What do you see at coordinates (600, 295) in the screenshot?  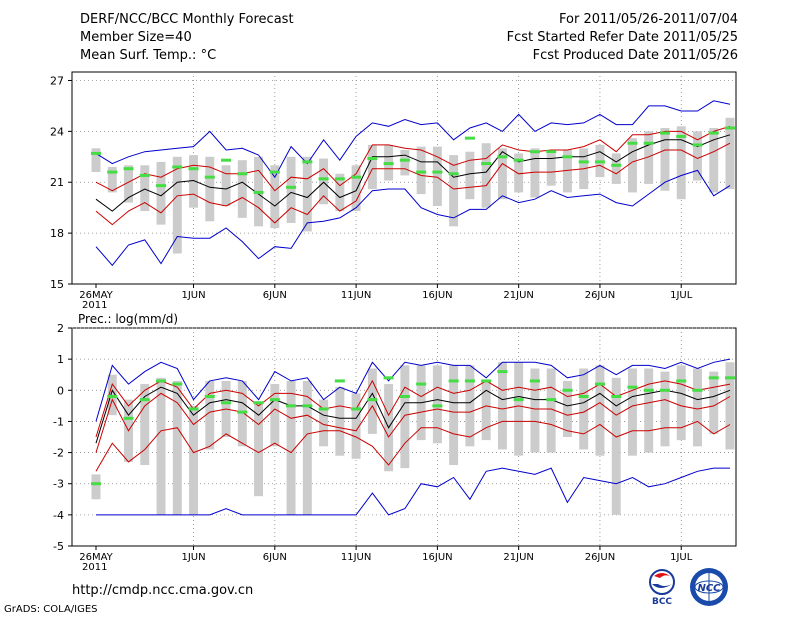 I see `x-tick-label: 26JUN` at bounding box center [600, 295].